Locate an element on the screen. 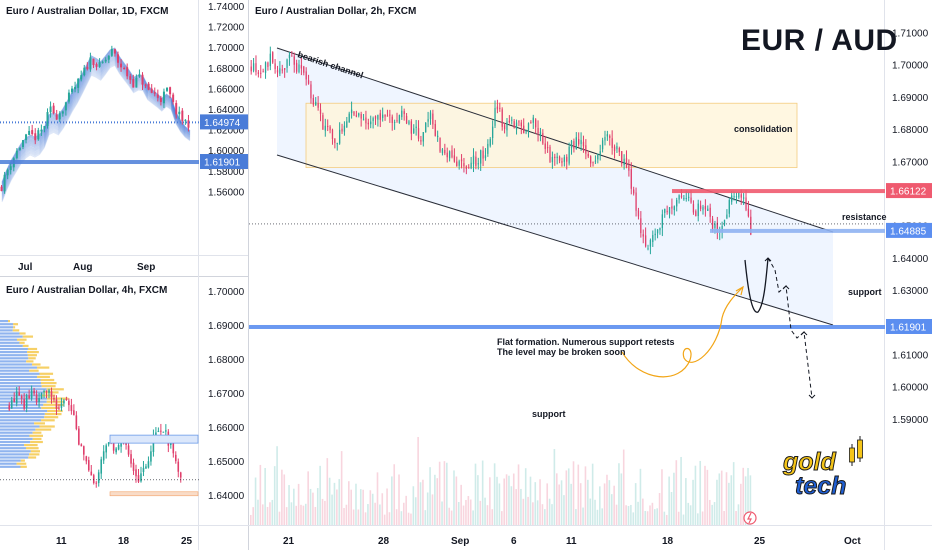  daily-panel is located at coordinates (99, 124).